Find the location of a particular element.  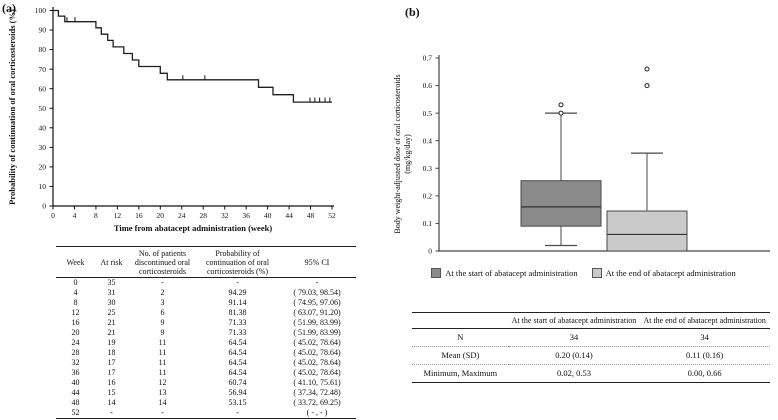

km-table-cell: 53.15 is located at coordinates (237, 402).